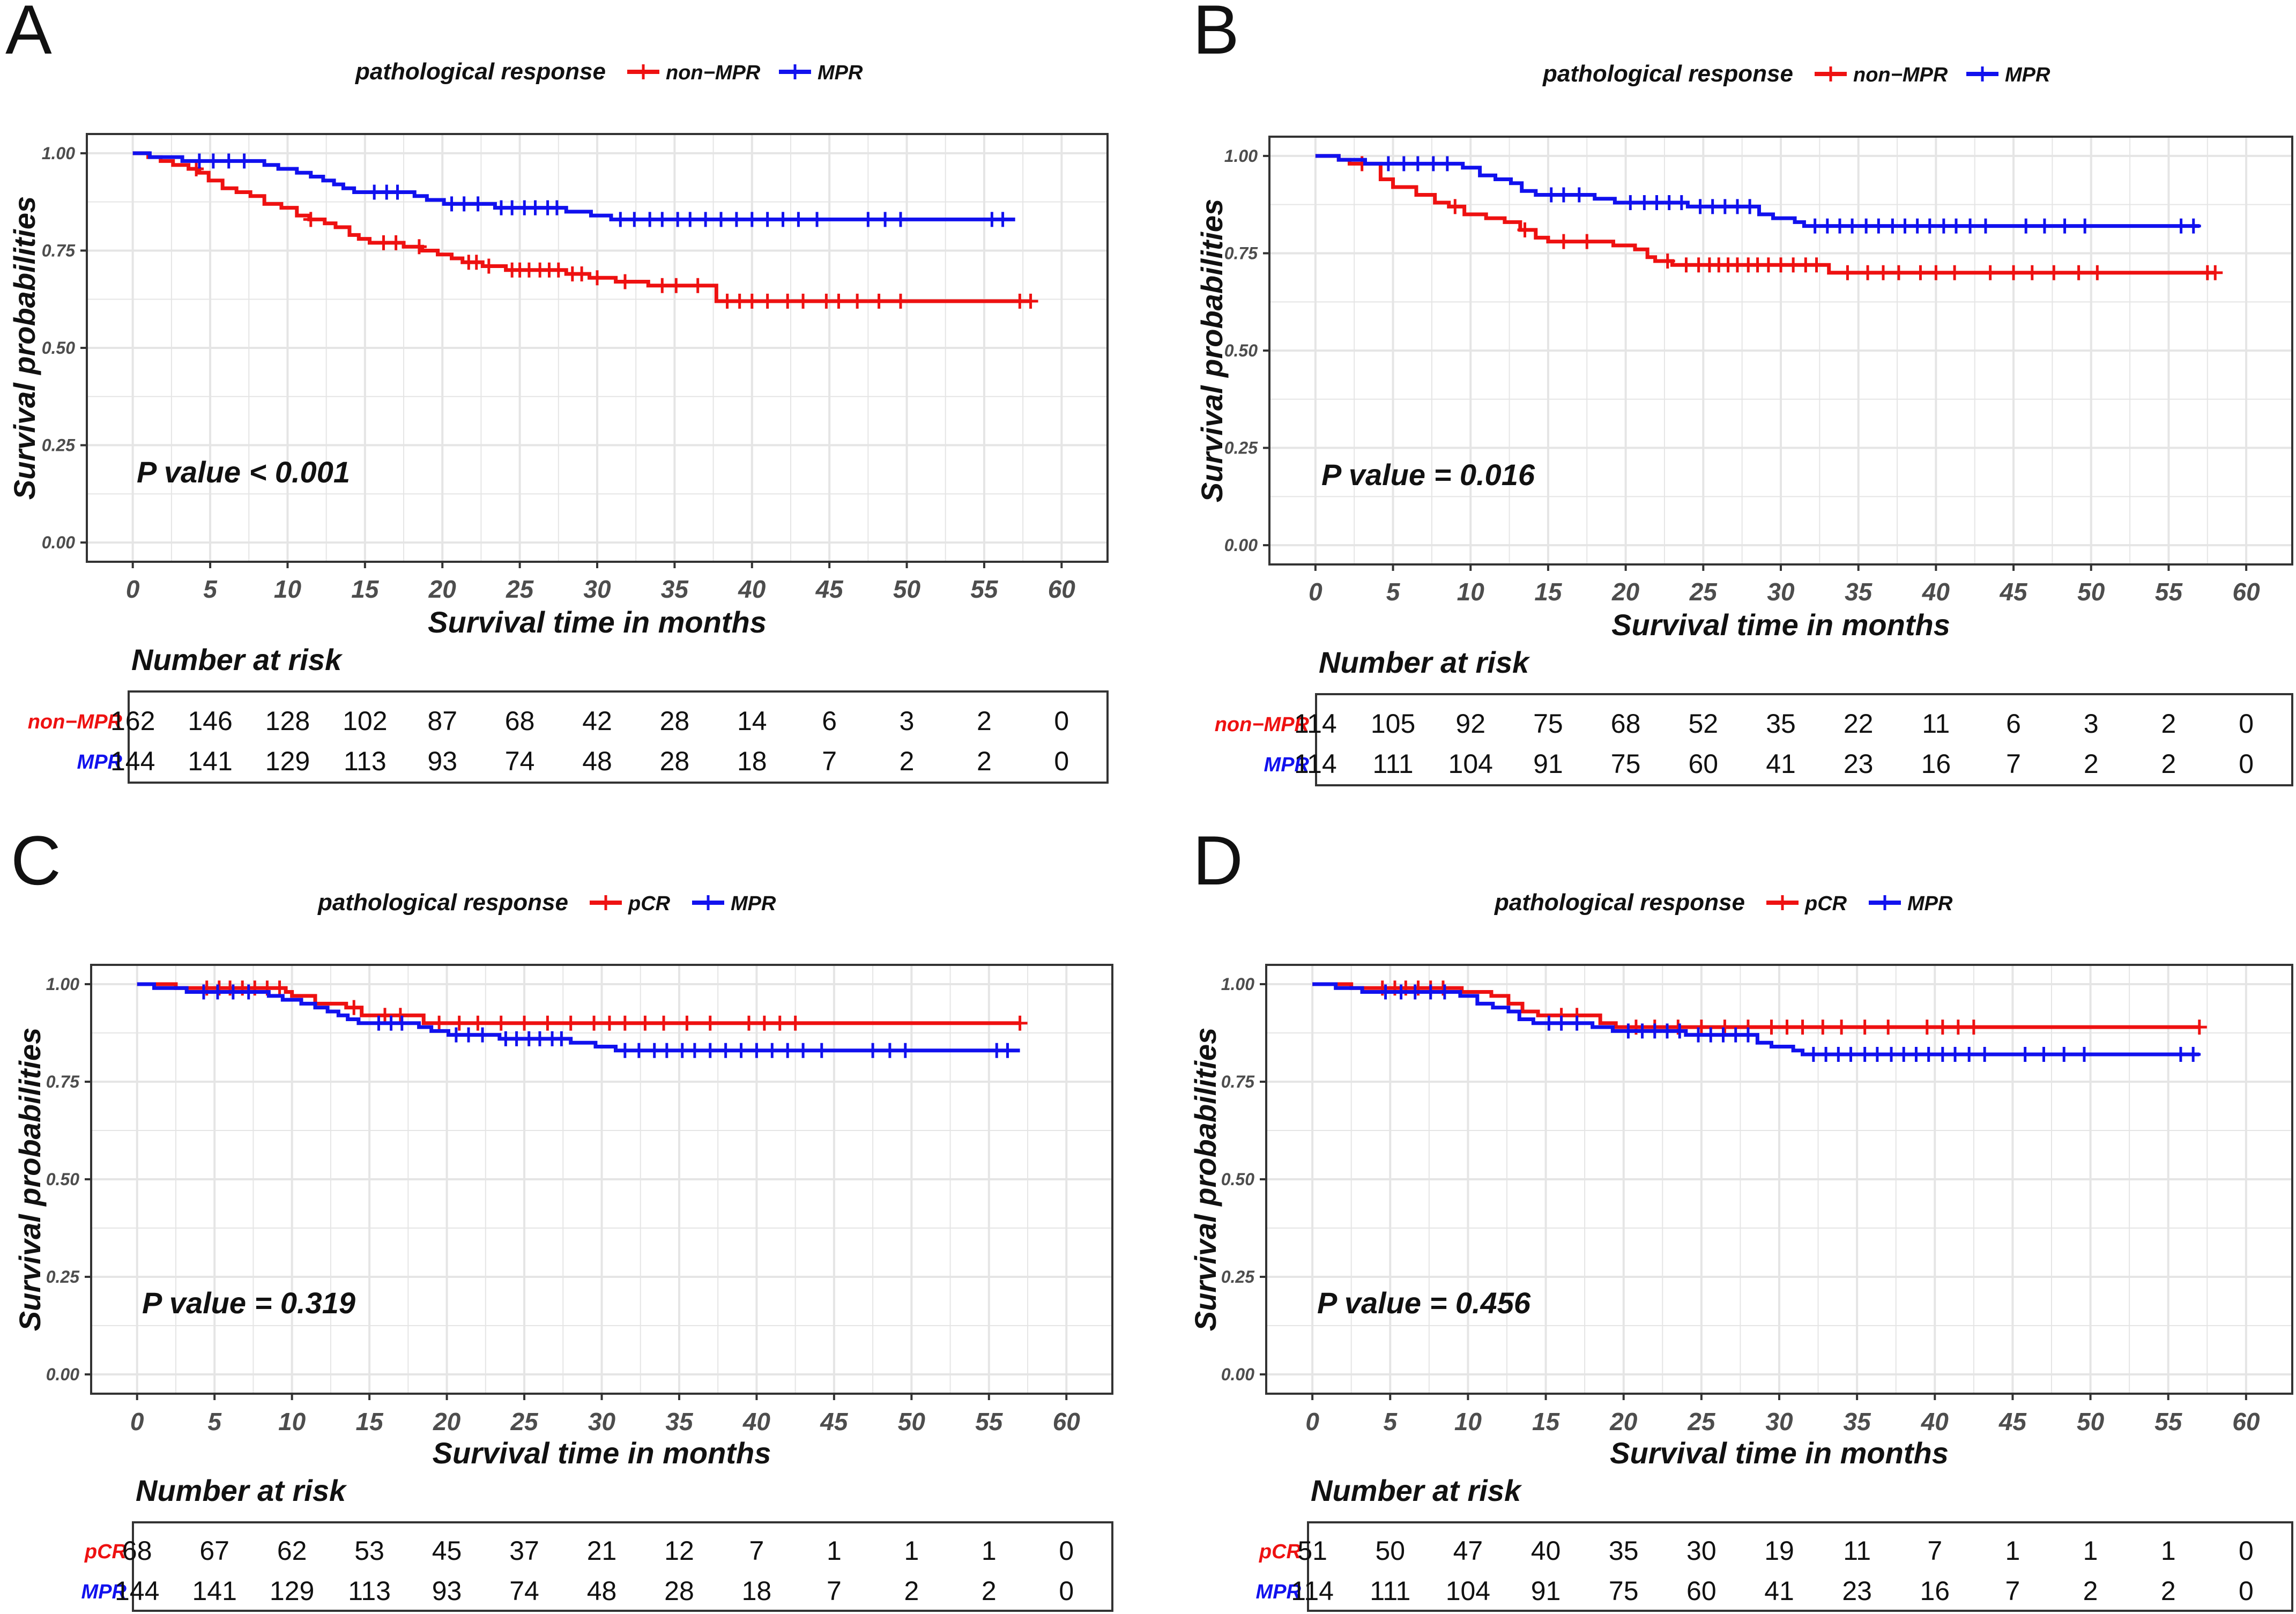  What do you see at coordinates (582, 1005) in the screenshot?
I see `series-pcr` at bounding box center [582, 1005].